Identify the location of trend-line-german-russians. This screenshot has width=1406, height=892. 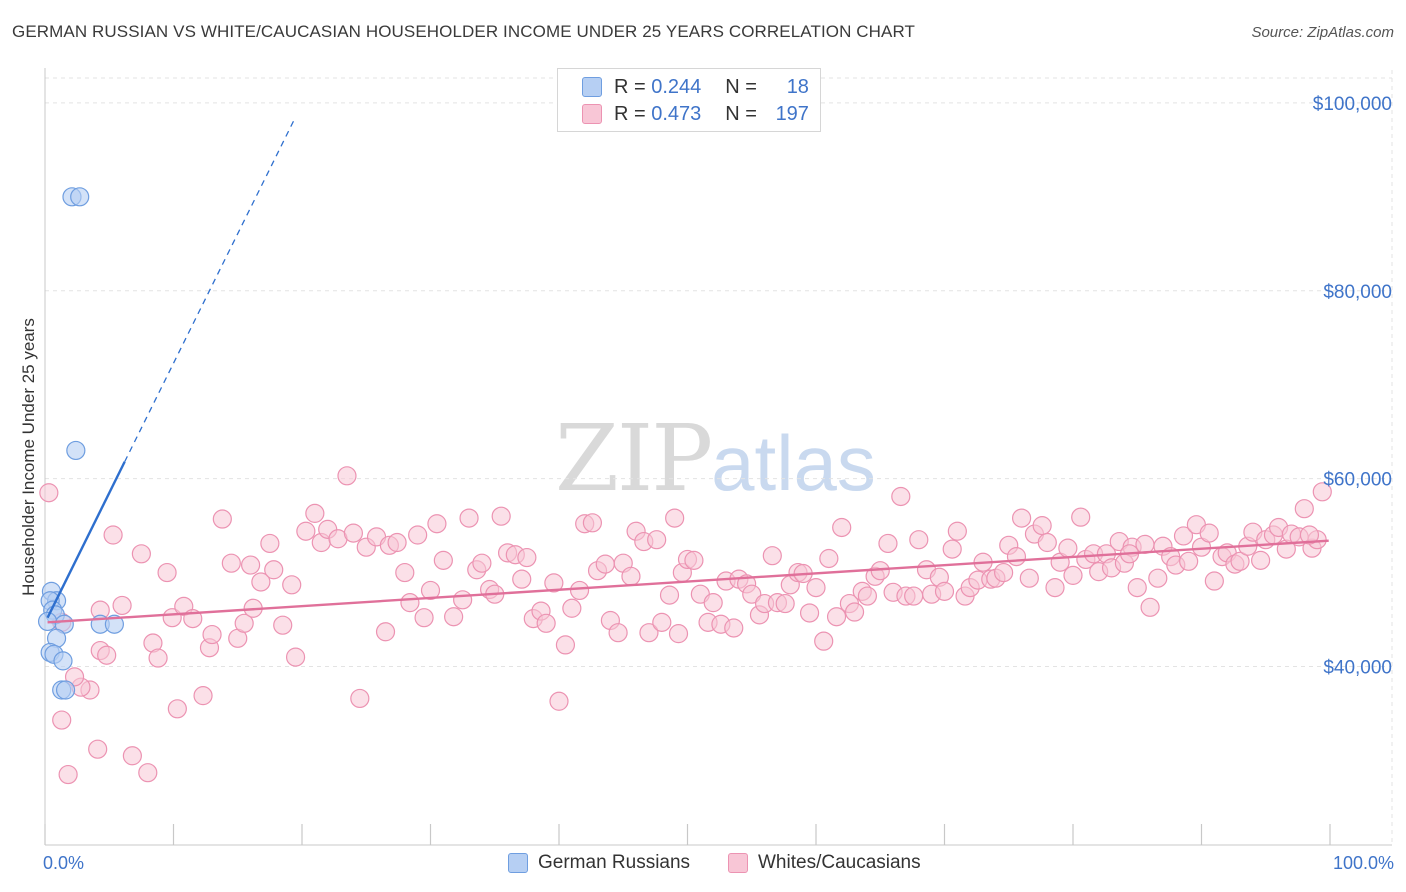
(86, 540).